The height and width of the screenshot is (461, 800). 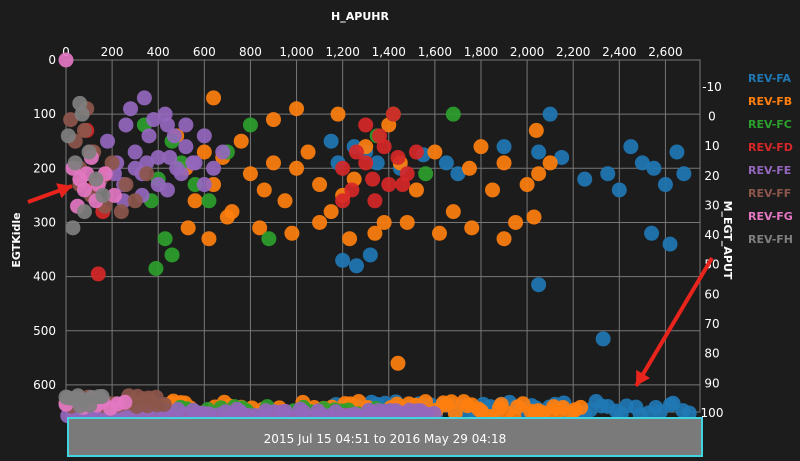 I want to click on y-tick-label: 100, so click(x=44, y=114).